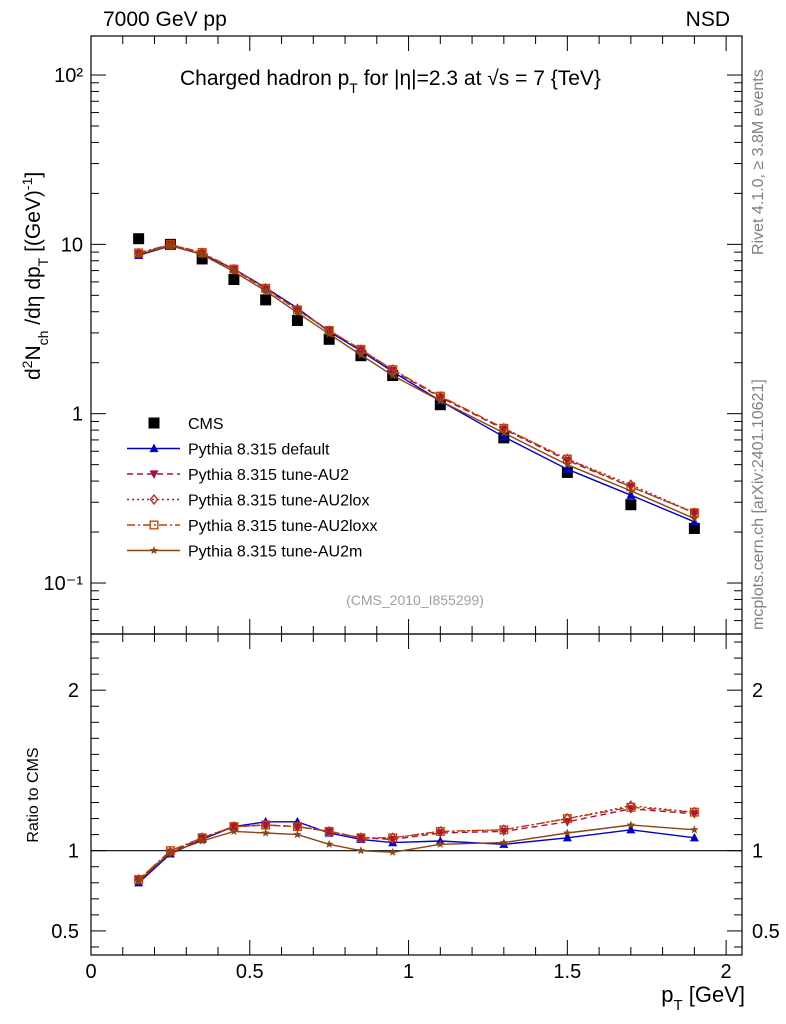 The image size is (786, 1024). I want to click on svg-text: pT [GeV], so click(703, 998).